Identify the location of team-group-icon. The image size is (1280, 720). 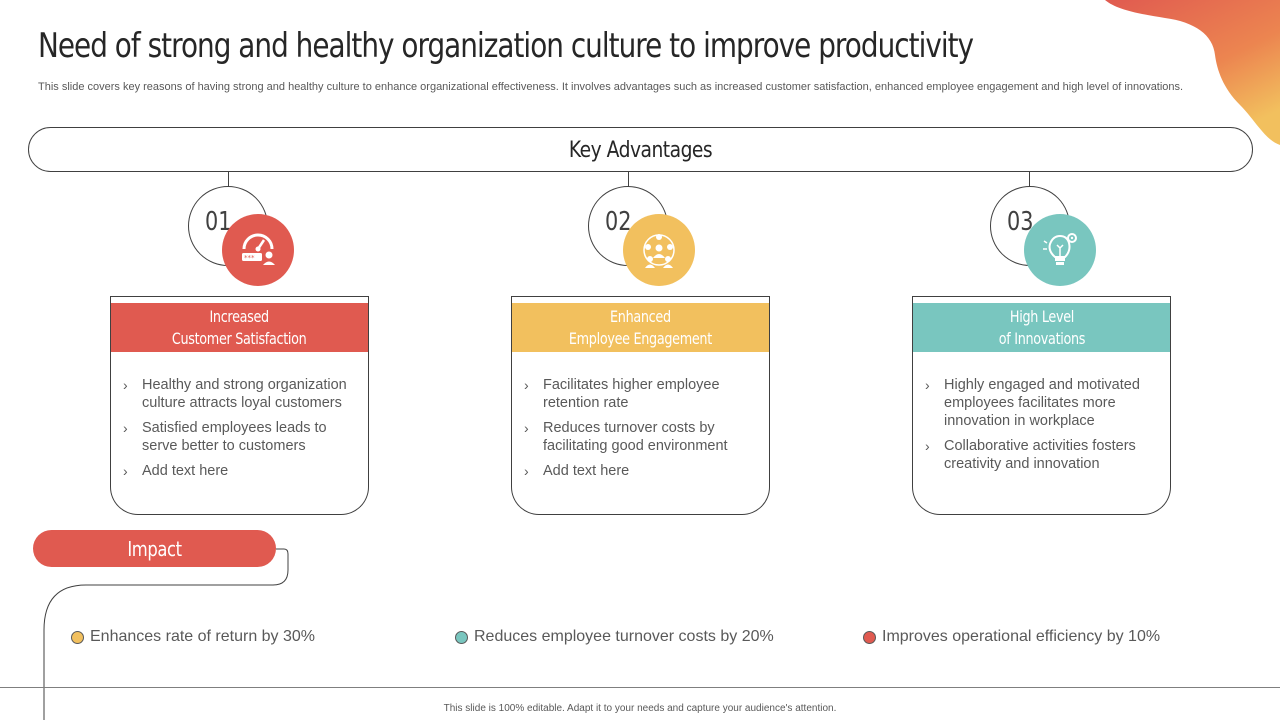
(659, 250).